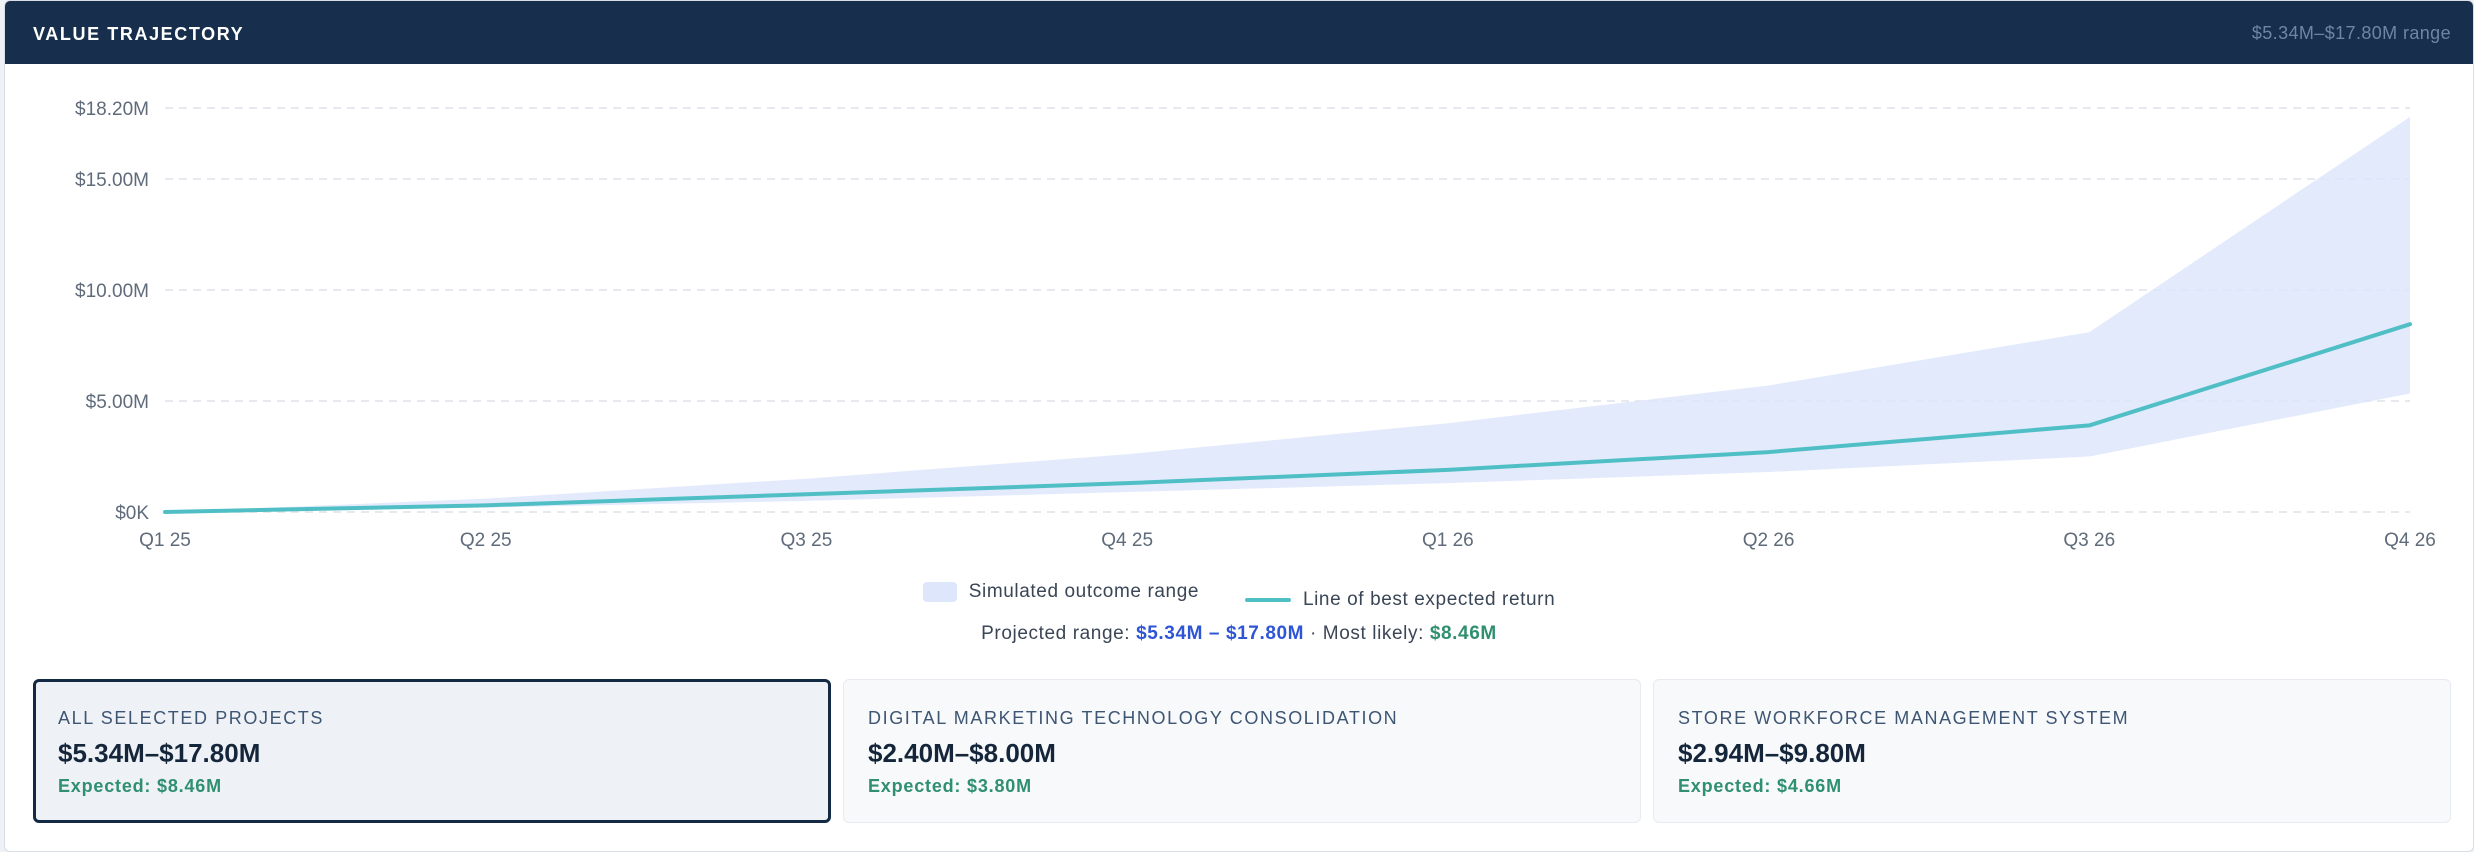 The height and width of the screenshot is (852, 2474). Describe the element at coordinates (1127, 540) in the screenshot. I see `x-tick-label: Q4 25` at that location.